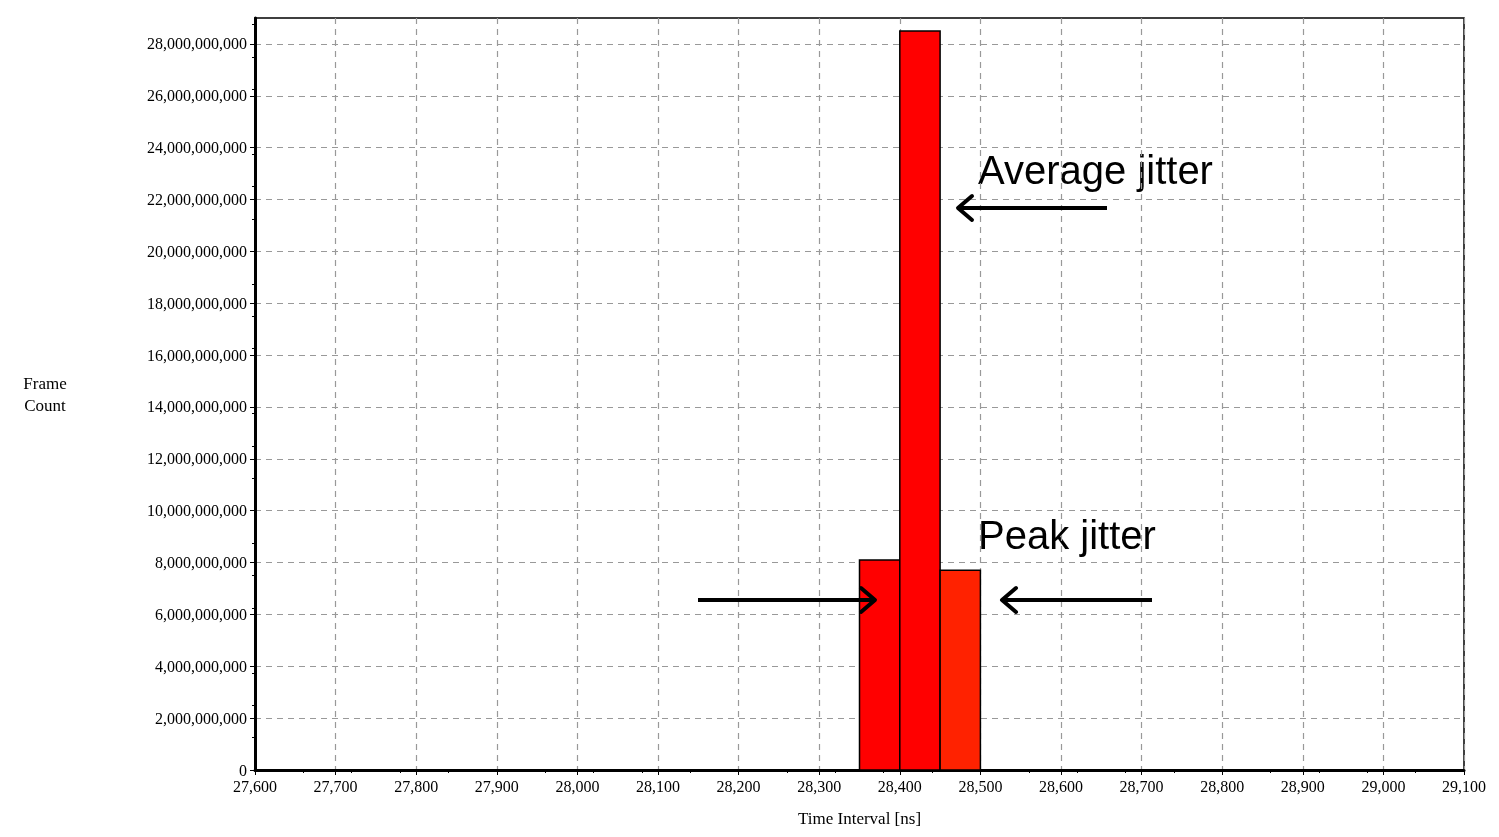 Image resolution: width=1499 pixels, height=837 pixels. I want to click on y-axis-title: Frame Count, so click(45, 394).